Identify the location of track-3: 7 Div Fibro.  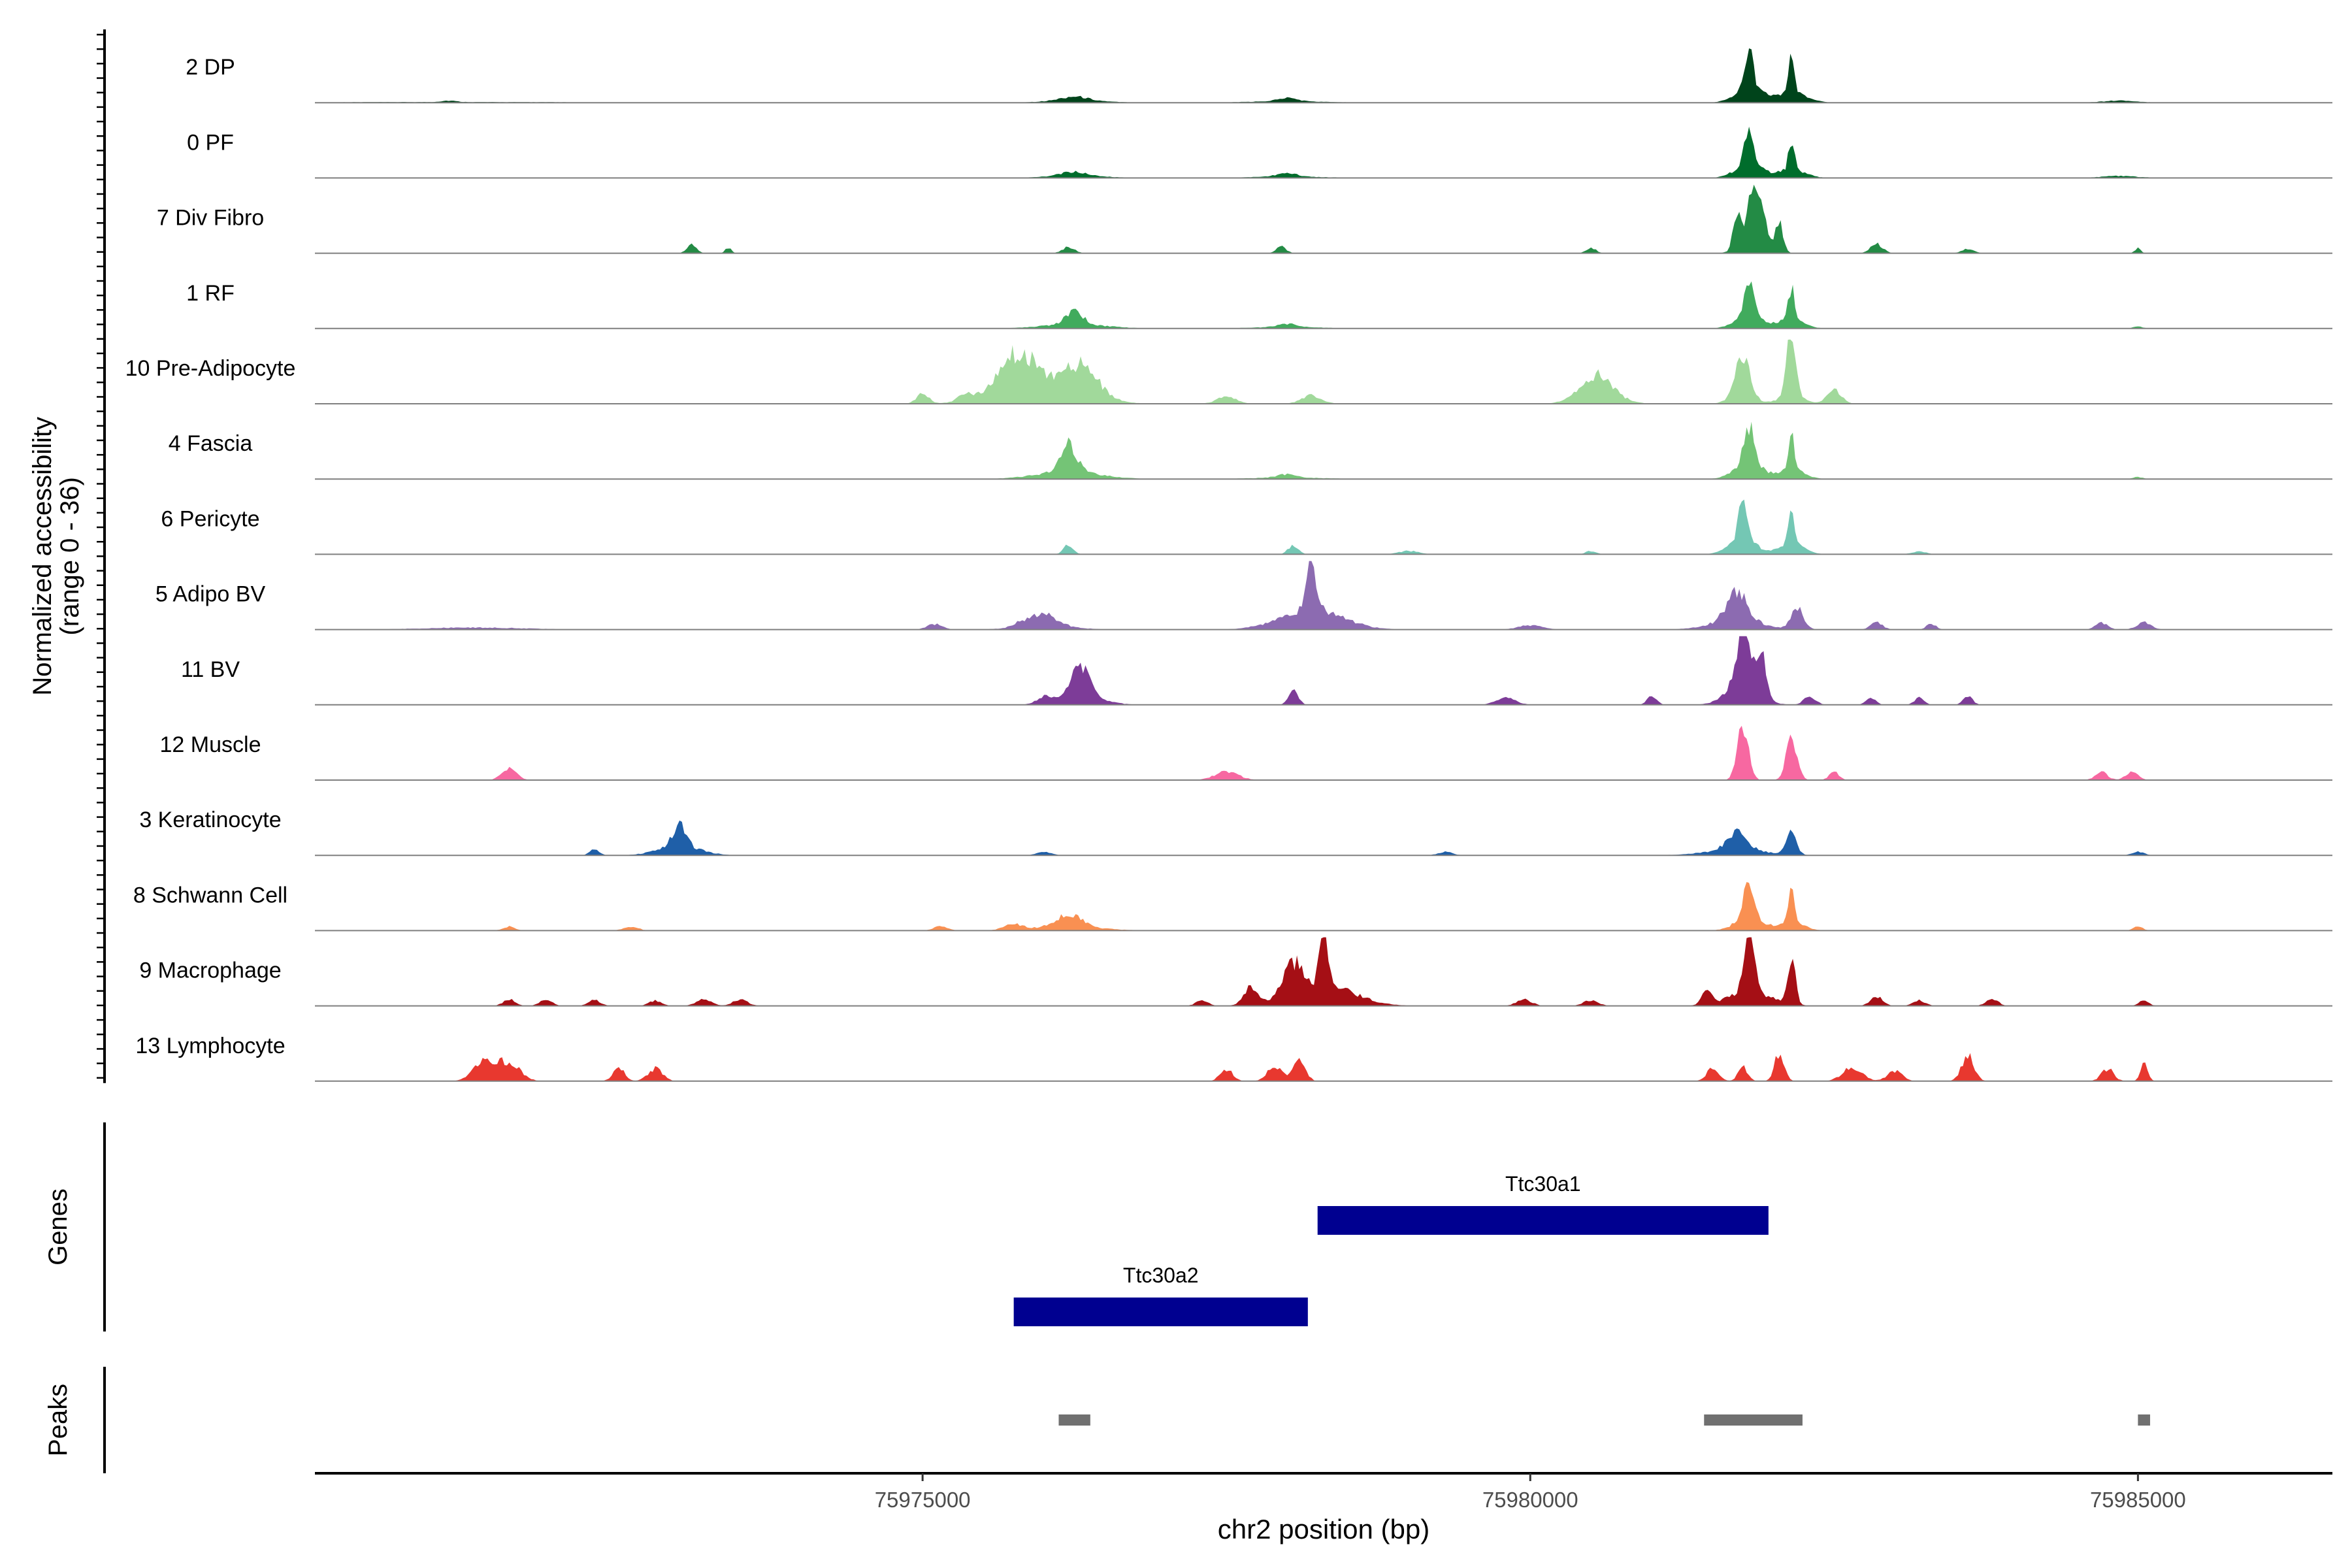
(1244, 219).